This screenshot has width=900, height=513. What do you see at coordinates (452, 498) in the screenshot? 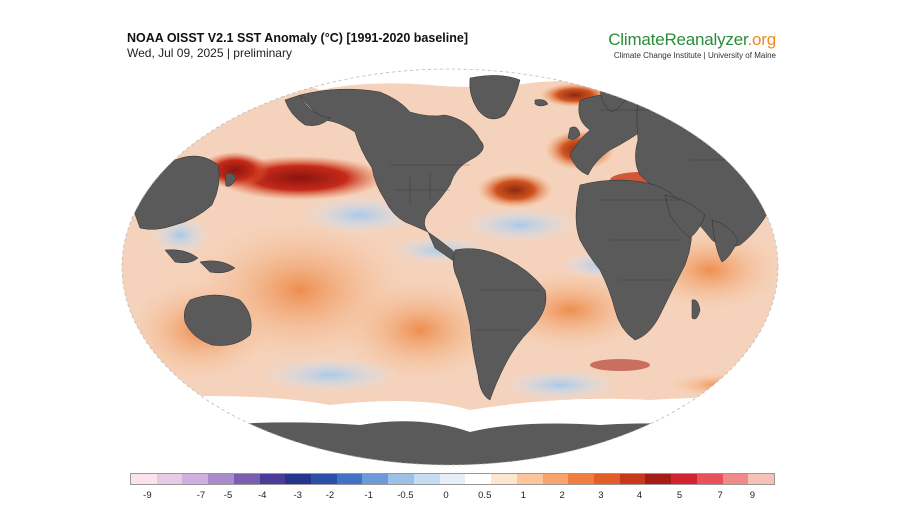
I see `legend-tick-labels: -9 -7 -5 -4 -3 -2 -1 -0.5 0 0.5 1 2 3 4 5 7 9` at bounding box center [452, 498].